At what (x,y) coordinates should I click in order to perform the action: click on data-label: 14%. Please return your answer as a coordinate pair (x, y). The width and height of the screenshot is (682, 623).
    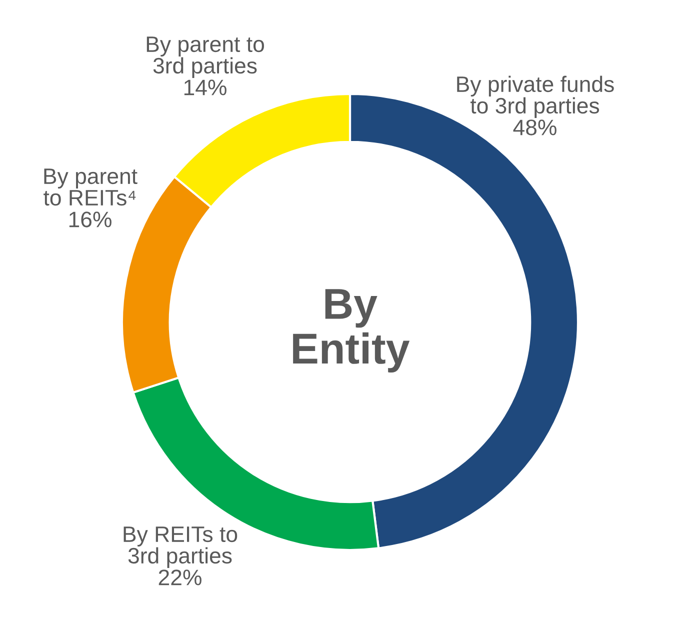
    Looking at the image, I should click on (205, 88).